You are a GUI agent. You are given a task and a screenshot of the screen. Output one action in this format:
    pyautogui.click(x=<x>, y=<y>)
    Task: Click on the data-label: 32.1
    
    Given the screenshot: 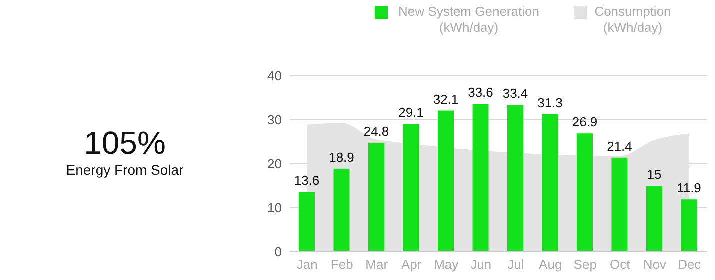 What is the action you would take?
    pyautogui.click(x=446, y=99)
    